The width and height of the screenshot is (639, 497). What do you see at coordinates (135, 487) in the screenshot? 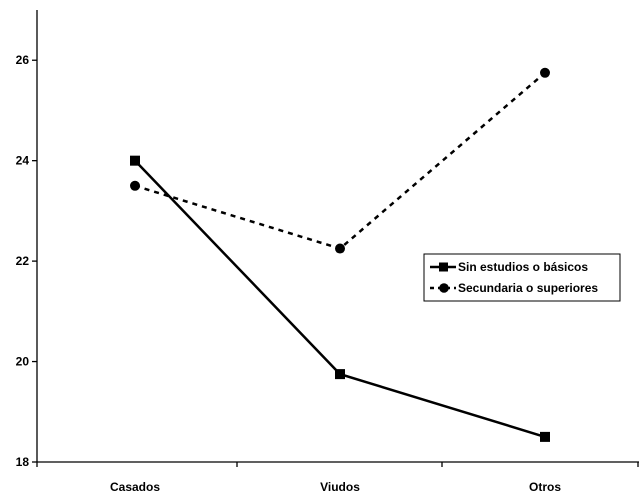
I see `x-category-label: Casados` at bounding box center [135, 487].